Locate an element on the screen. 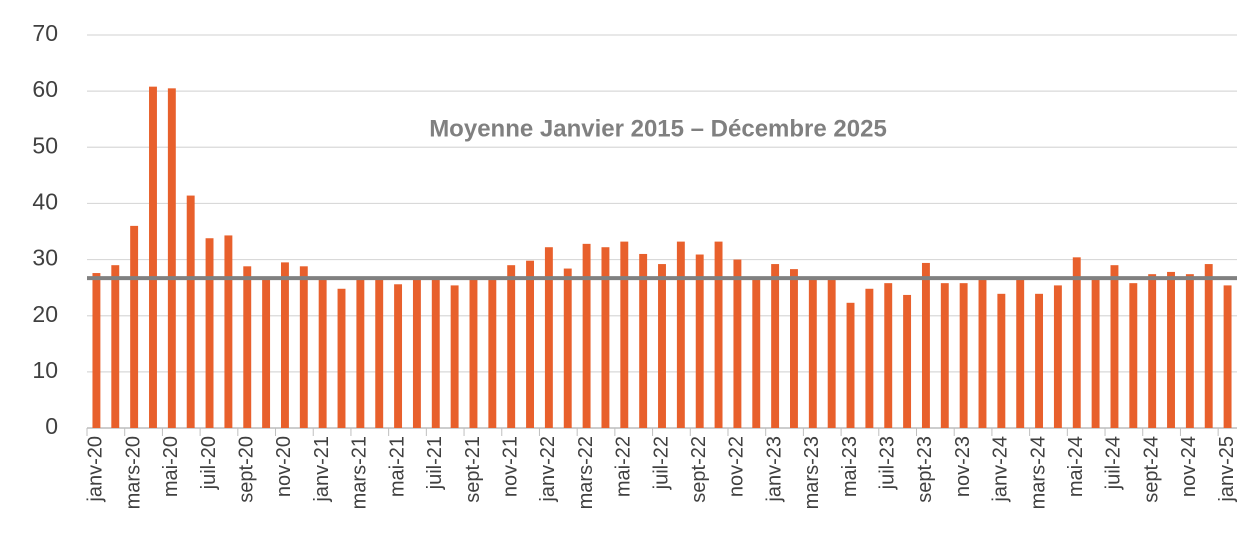  x-tick-label: mai-24 is located at coordinates (1076, 466).